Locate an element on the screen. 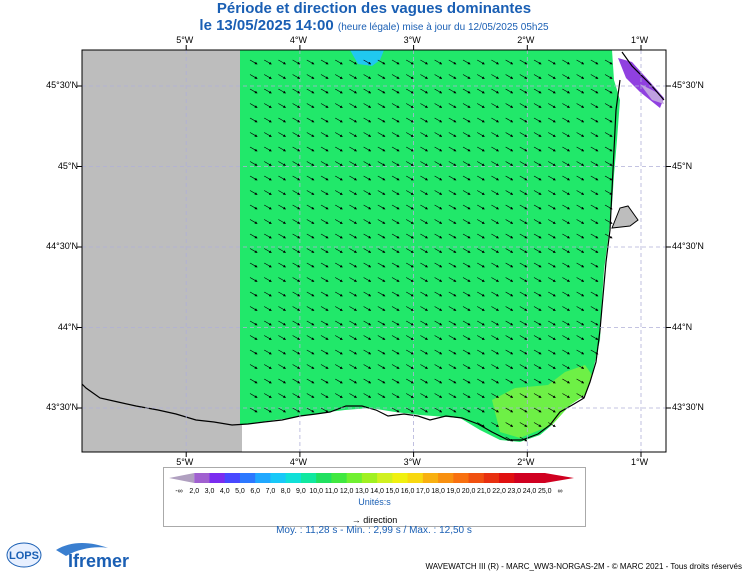 This screenshot has height=576, width=748. colorbar-label: 9,0 is located at coordinates (301, 491).